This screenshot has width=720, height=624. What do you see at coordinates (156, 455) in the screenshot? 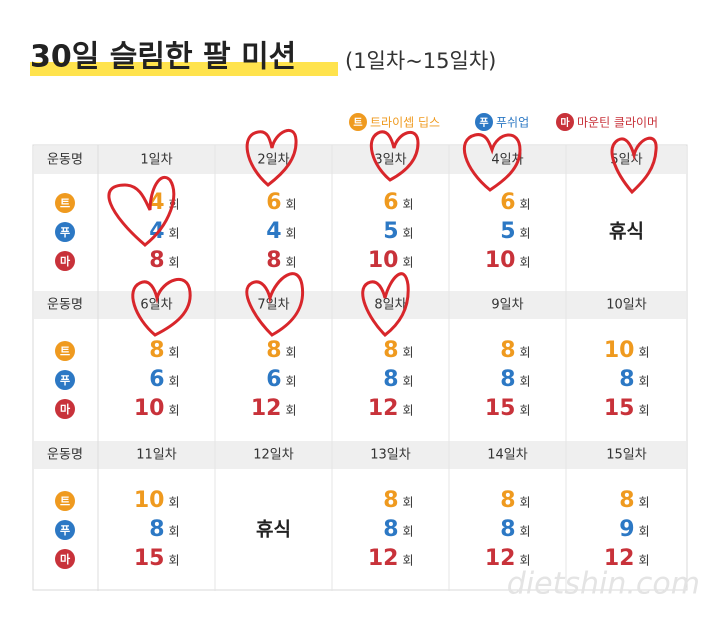
I see `day-label: 11일차` at bounding box center [156, 455].